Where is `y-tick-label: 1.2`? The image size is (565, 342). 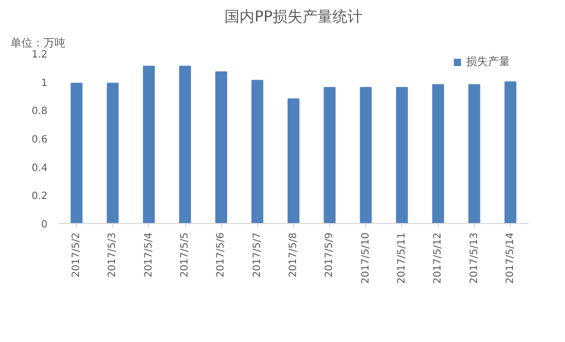 y-tick-label: 1.2 is located at coordinates (40, 55).